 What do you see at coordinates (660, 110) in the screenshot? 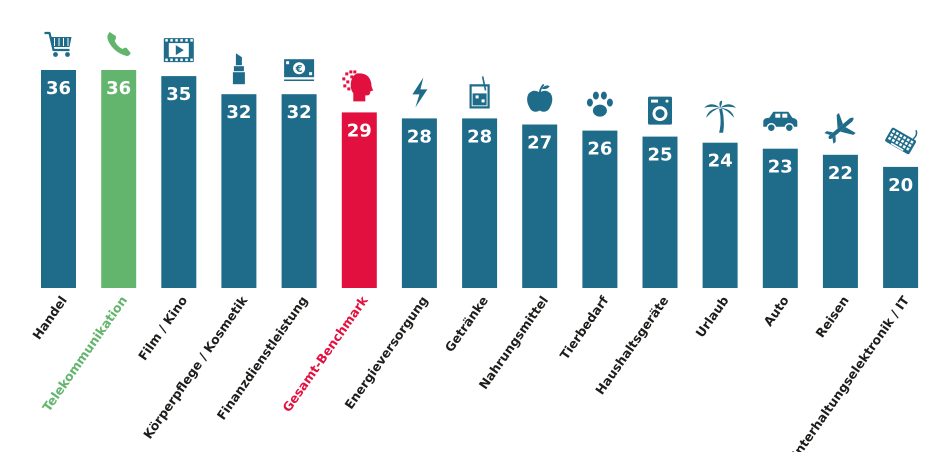
I see `washing-machine-icon` at bounding box center [660, 110].